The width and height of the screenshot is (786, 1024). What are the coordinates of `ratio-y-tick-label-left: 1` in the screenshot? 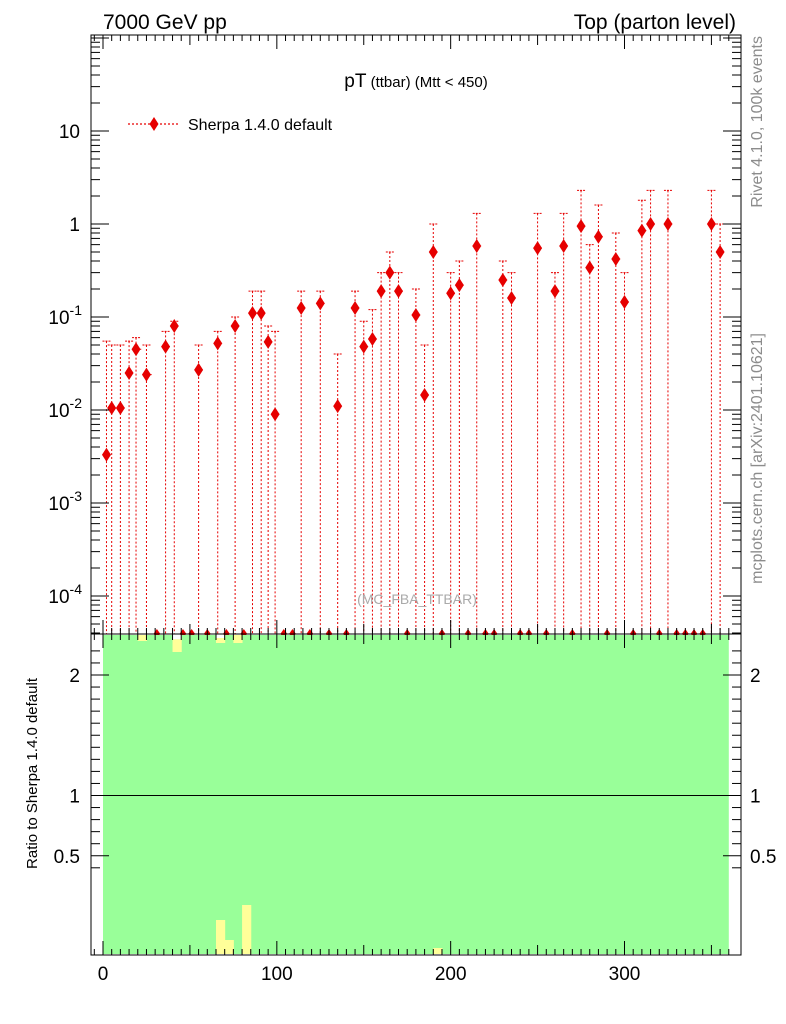 It's located at (74, 797).